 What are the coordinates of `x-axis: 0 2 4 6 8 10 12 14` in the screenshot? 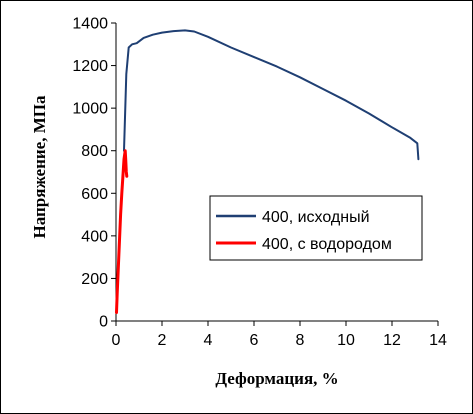 It's located at (279, 334).